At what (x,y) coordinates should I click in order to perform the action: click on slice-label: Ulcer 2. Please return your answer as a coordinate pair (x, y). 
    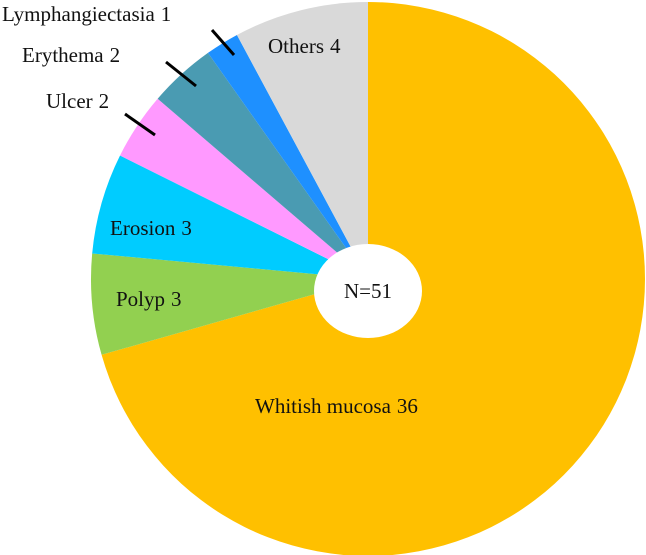
    Looking at the image, I should click on (77, 101).